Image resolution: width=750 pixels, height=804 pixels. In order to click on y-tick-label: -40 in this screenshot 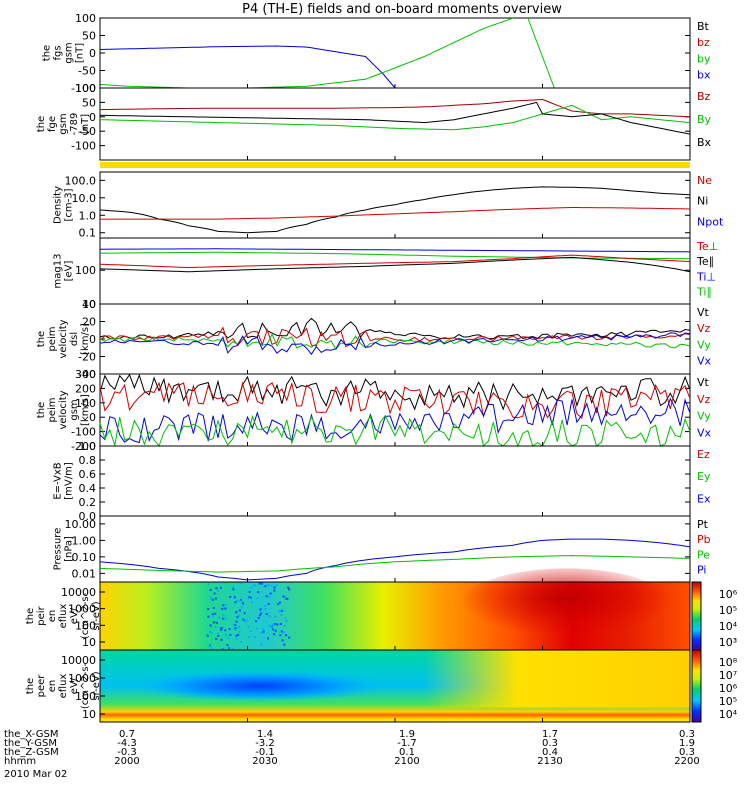, I will do `click(87, 374)`.